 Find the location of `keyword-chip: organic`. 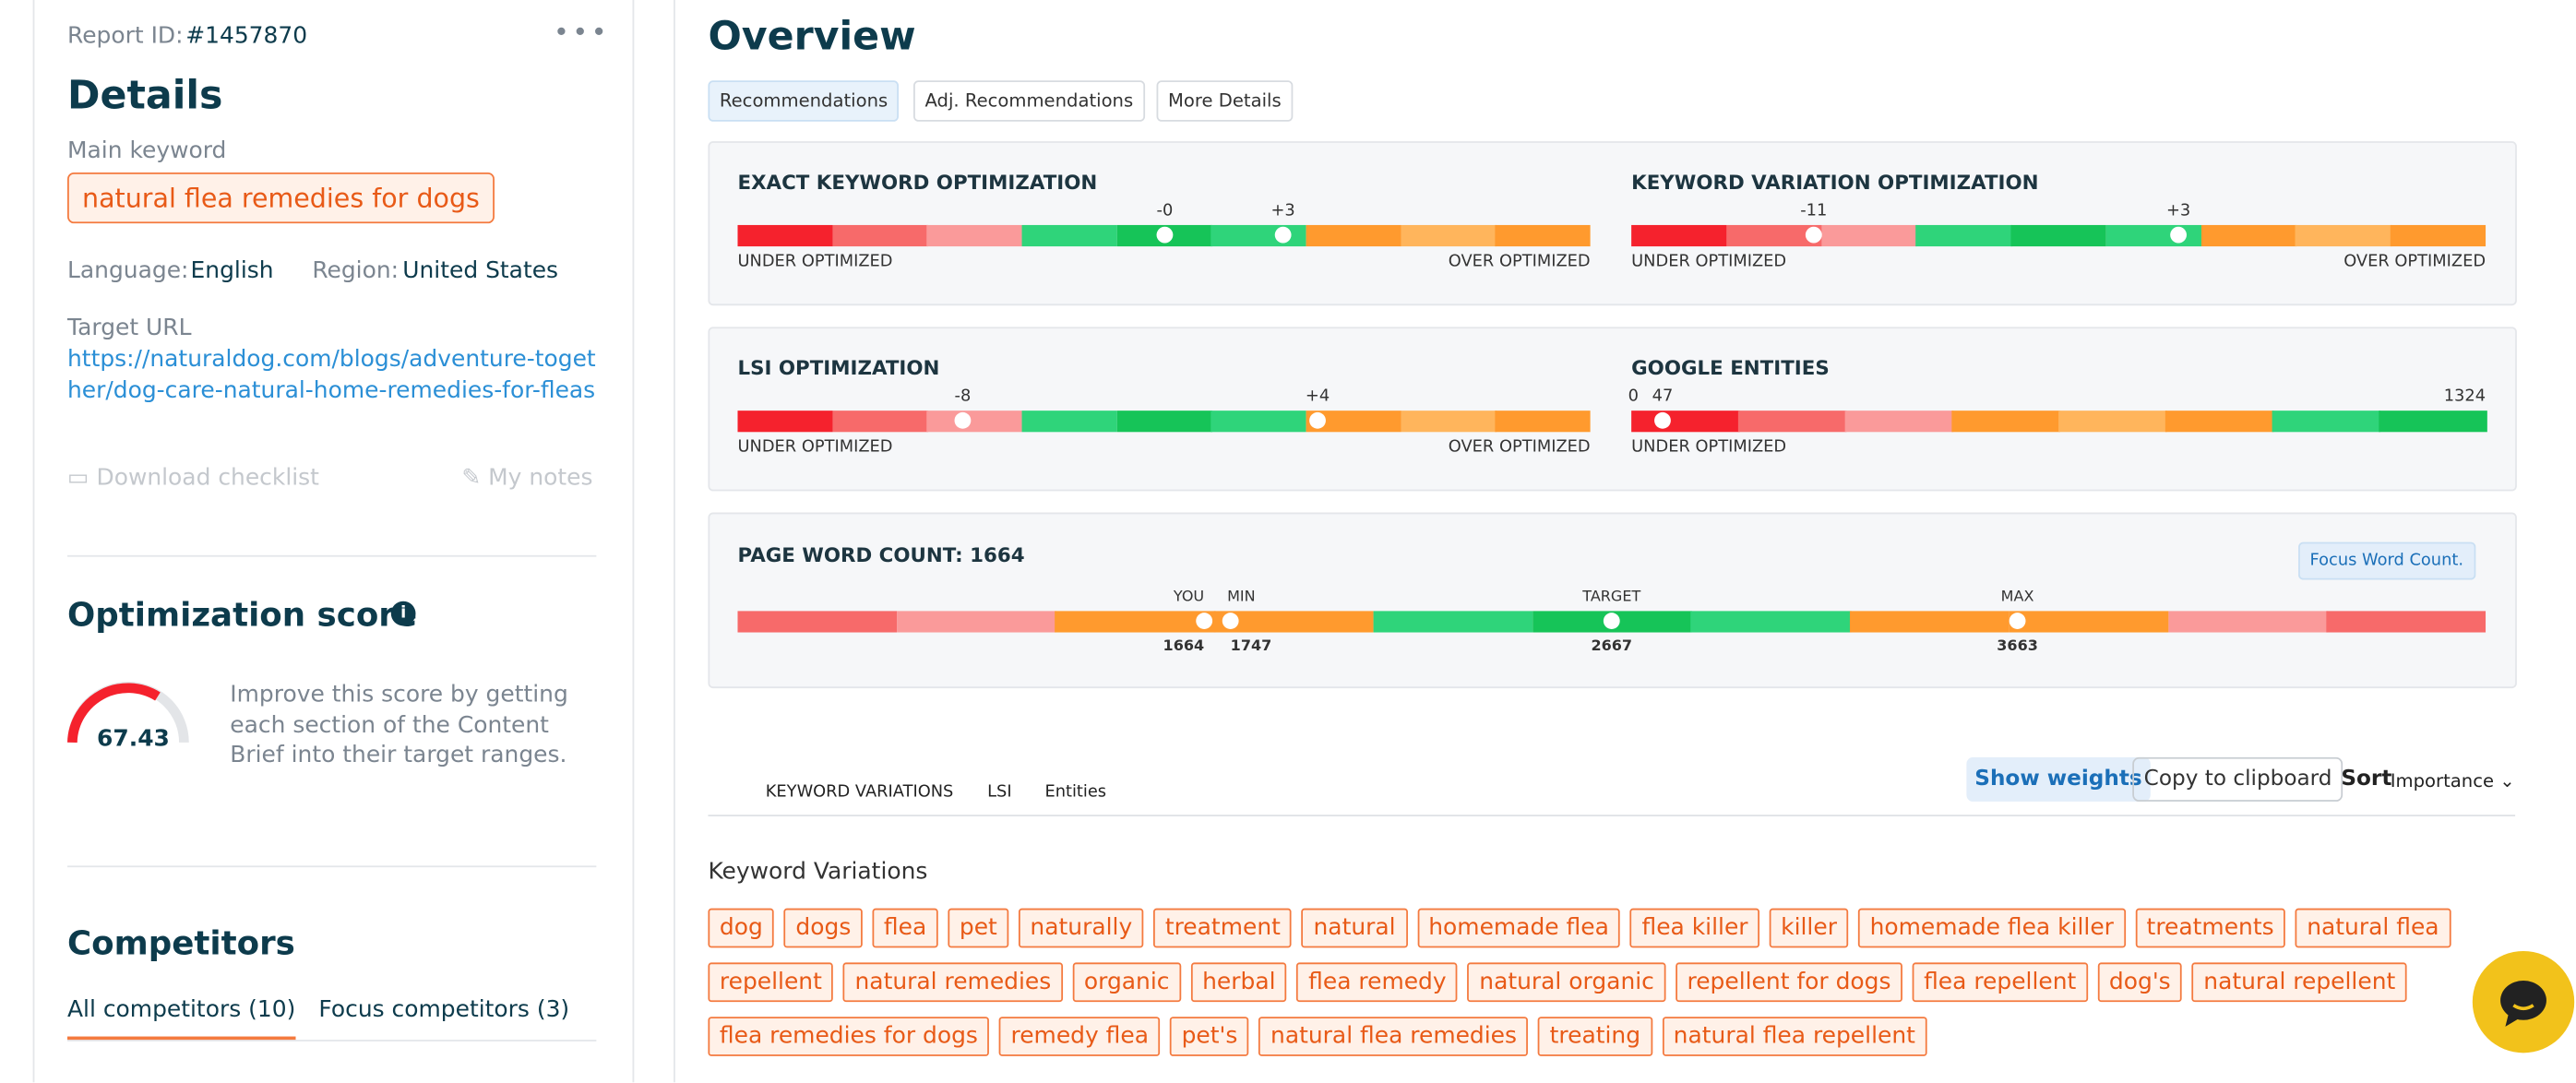

keyword-chip: organic is located at coordinates (1126, 982).